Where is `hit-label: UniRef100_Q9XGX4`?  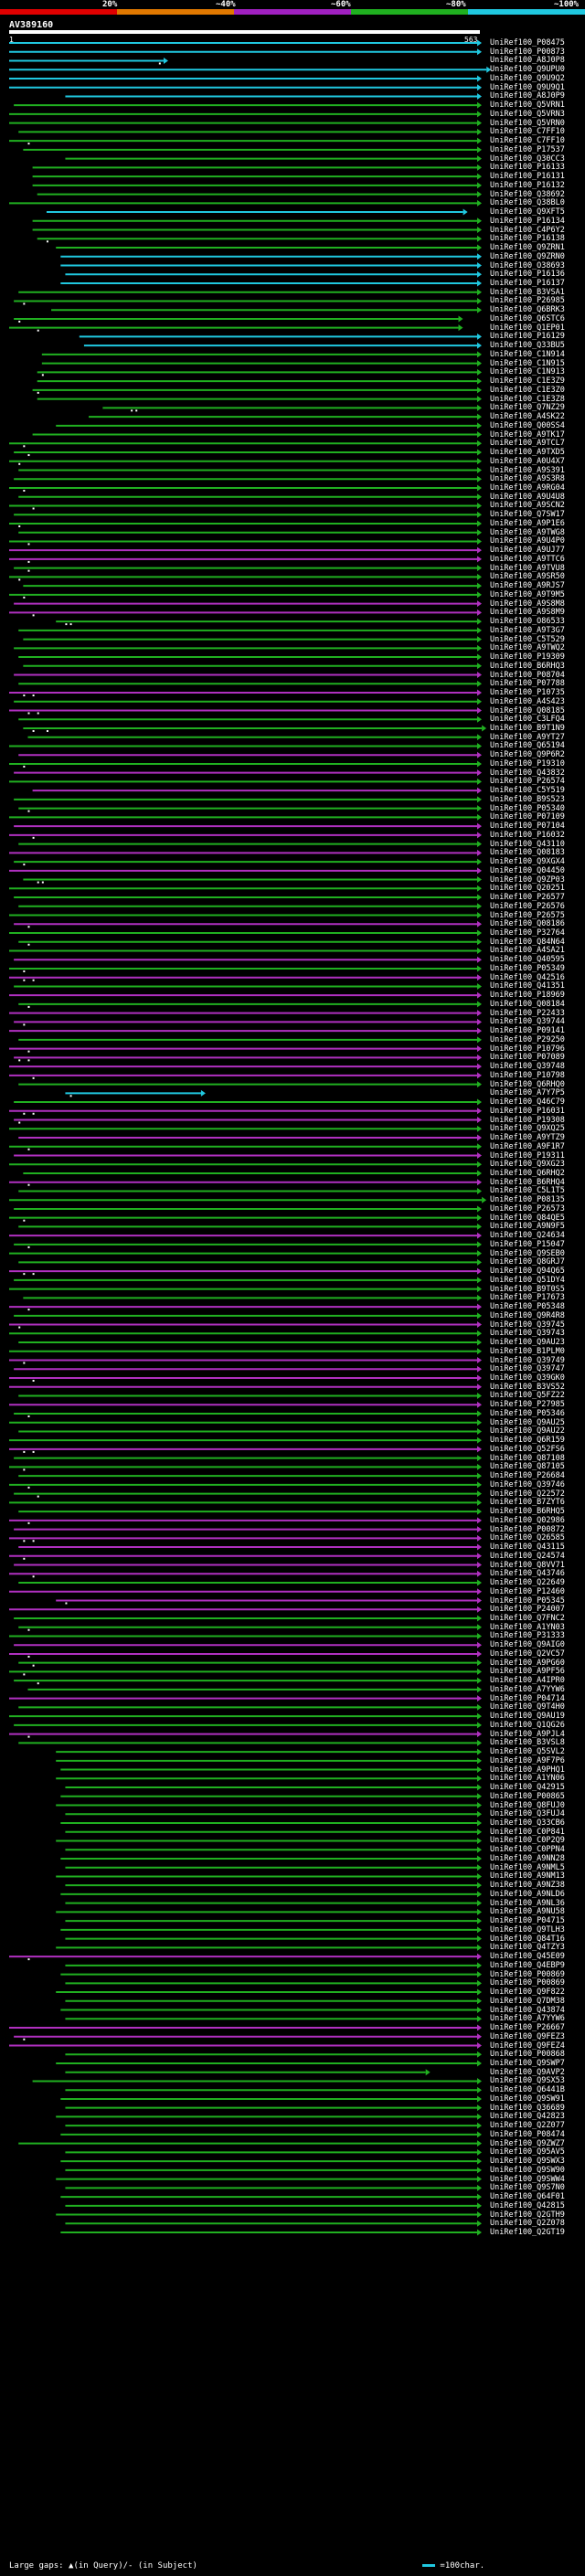
hit-label: UniRef100_Q9XGX4 is located at coordinates (528, 862).